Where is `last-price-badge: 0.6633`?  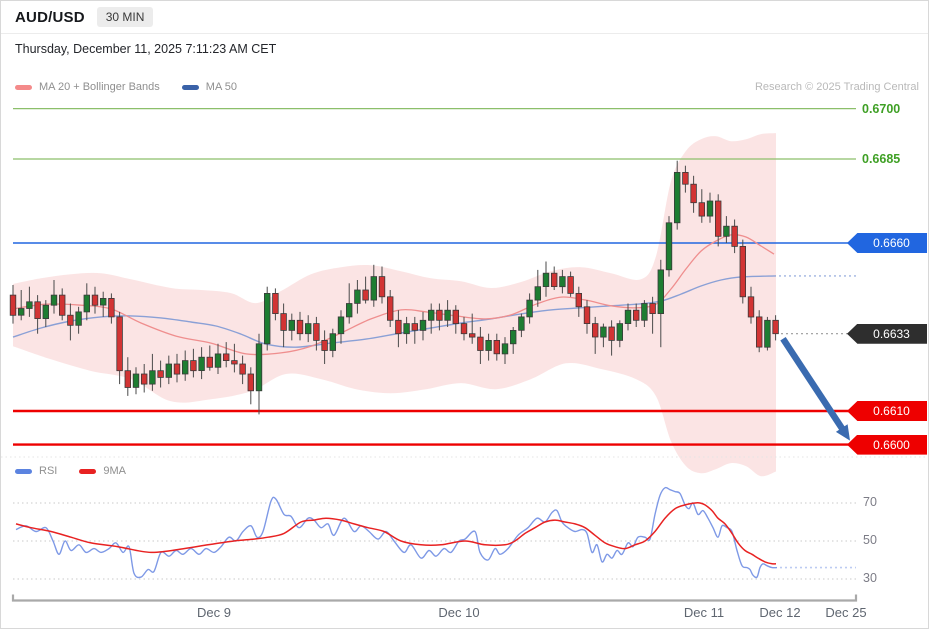 last-price-badge: 0.6633 is located at coordinates (887, 333).